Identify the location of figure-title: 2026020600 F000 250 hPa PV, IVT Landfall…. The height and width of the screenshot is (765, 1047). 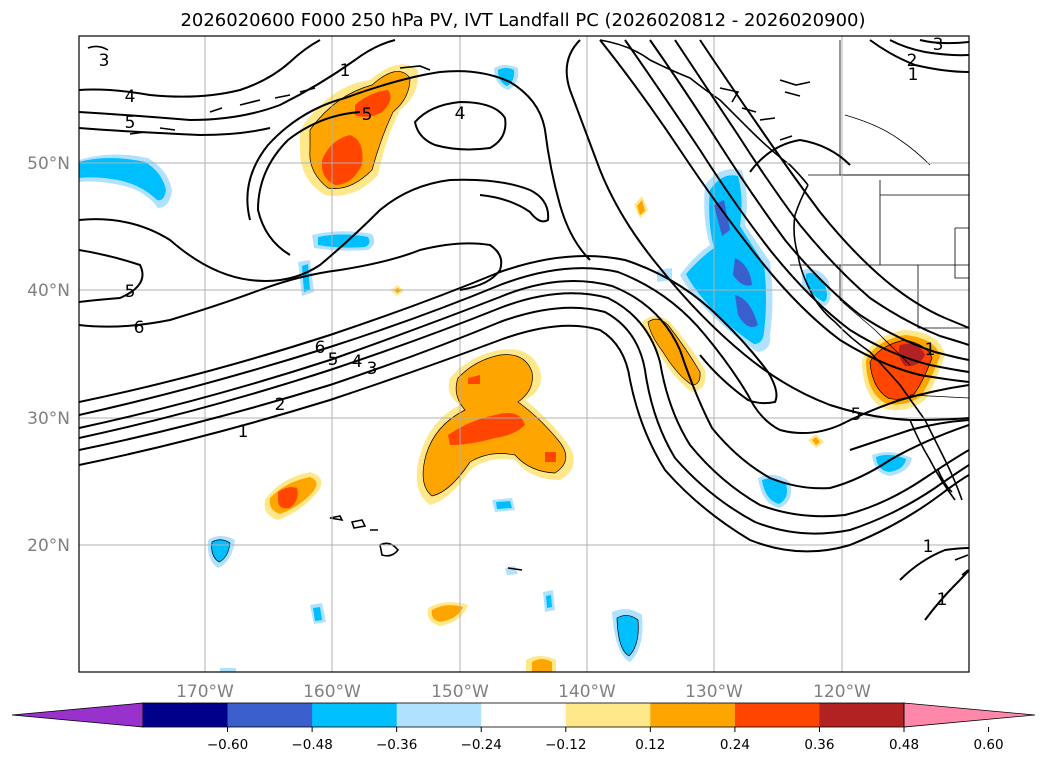
(522, 20).